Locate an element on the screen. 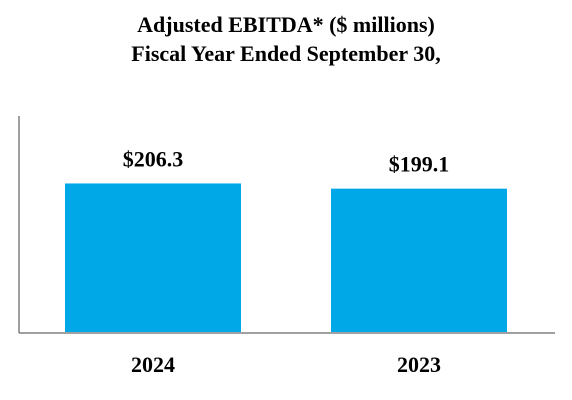  data-label-2024: $206.3 is located at coordinates (153, 158).